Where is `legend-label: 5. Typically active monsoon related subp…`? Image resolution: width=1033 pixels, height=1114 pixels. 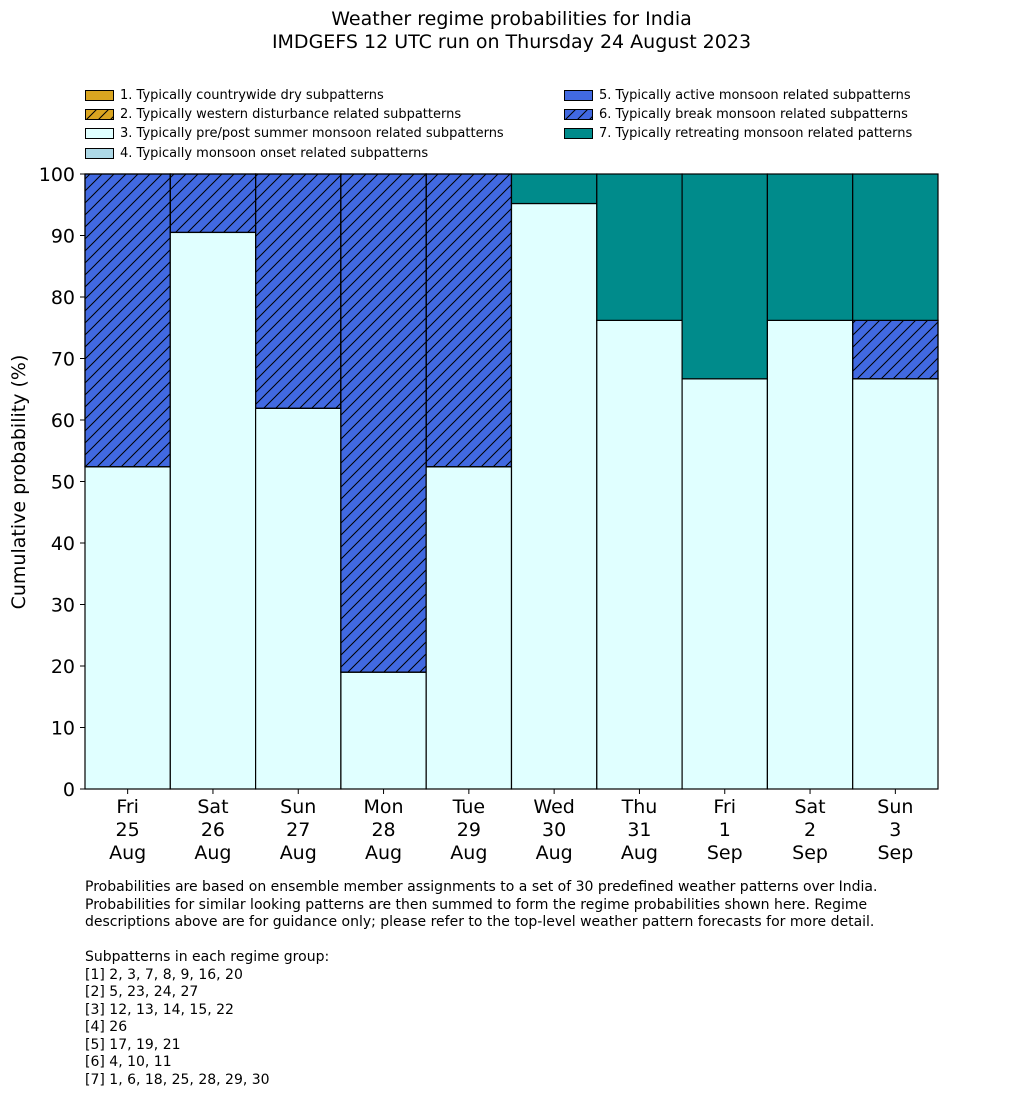 legend-label: 5. Typically active monsoon related subp… is located at coordinates (755, 95).